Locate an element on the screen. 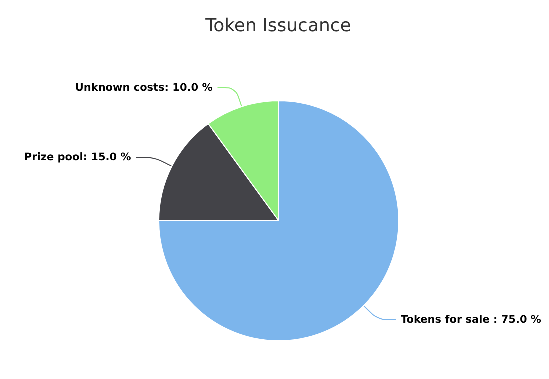 The width and height of the screenshot is (549, 379). data-label: : 10.0 % is located at coordinates (189, 88).